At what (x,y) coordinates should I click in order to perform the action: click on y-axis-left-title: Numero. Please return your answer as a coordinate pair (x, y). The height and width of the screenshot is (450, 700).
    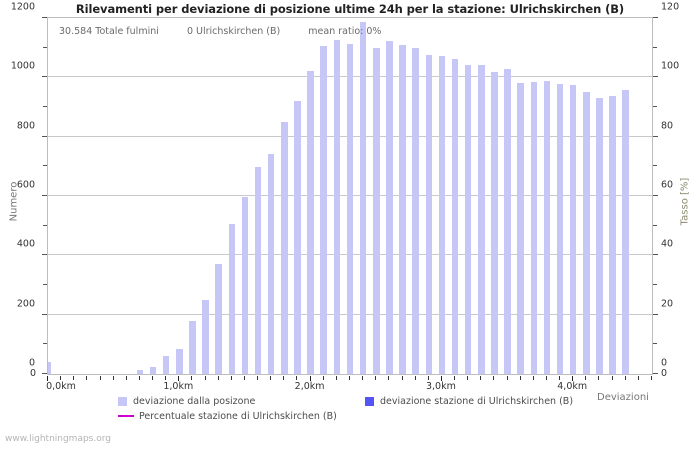
    Looking at the image, I should click on (14, 201).